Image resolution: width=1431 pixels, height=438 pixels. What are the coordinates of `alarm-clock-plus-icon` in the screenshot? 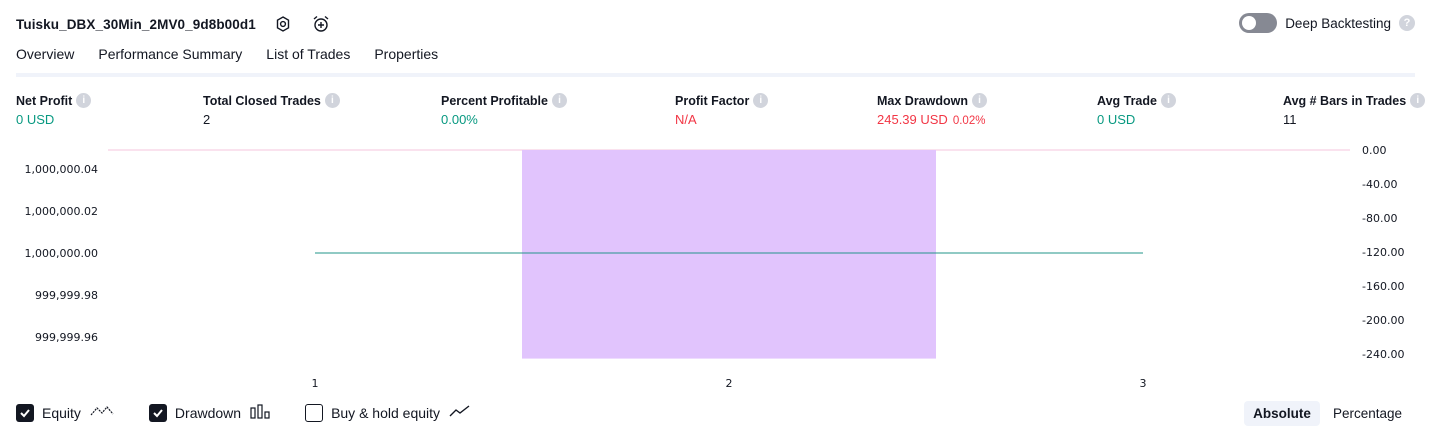 It's located at (321, 24).